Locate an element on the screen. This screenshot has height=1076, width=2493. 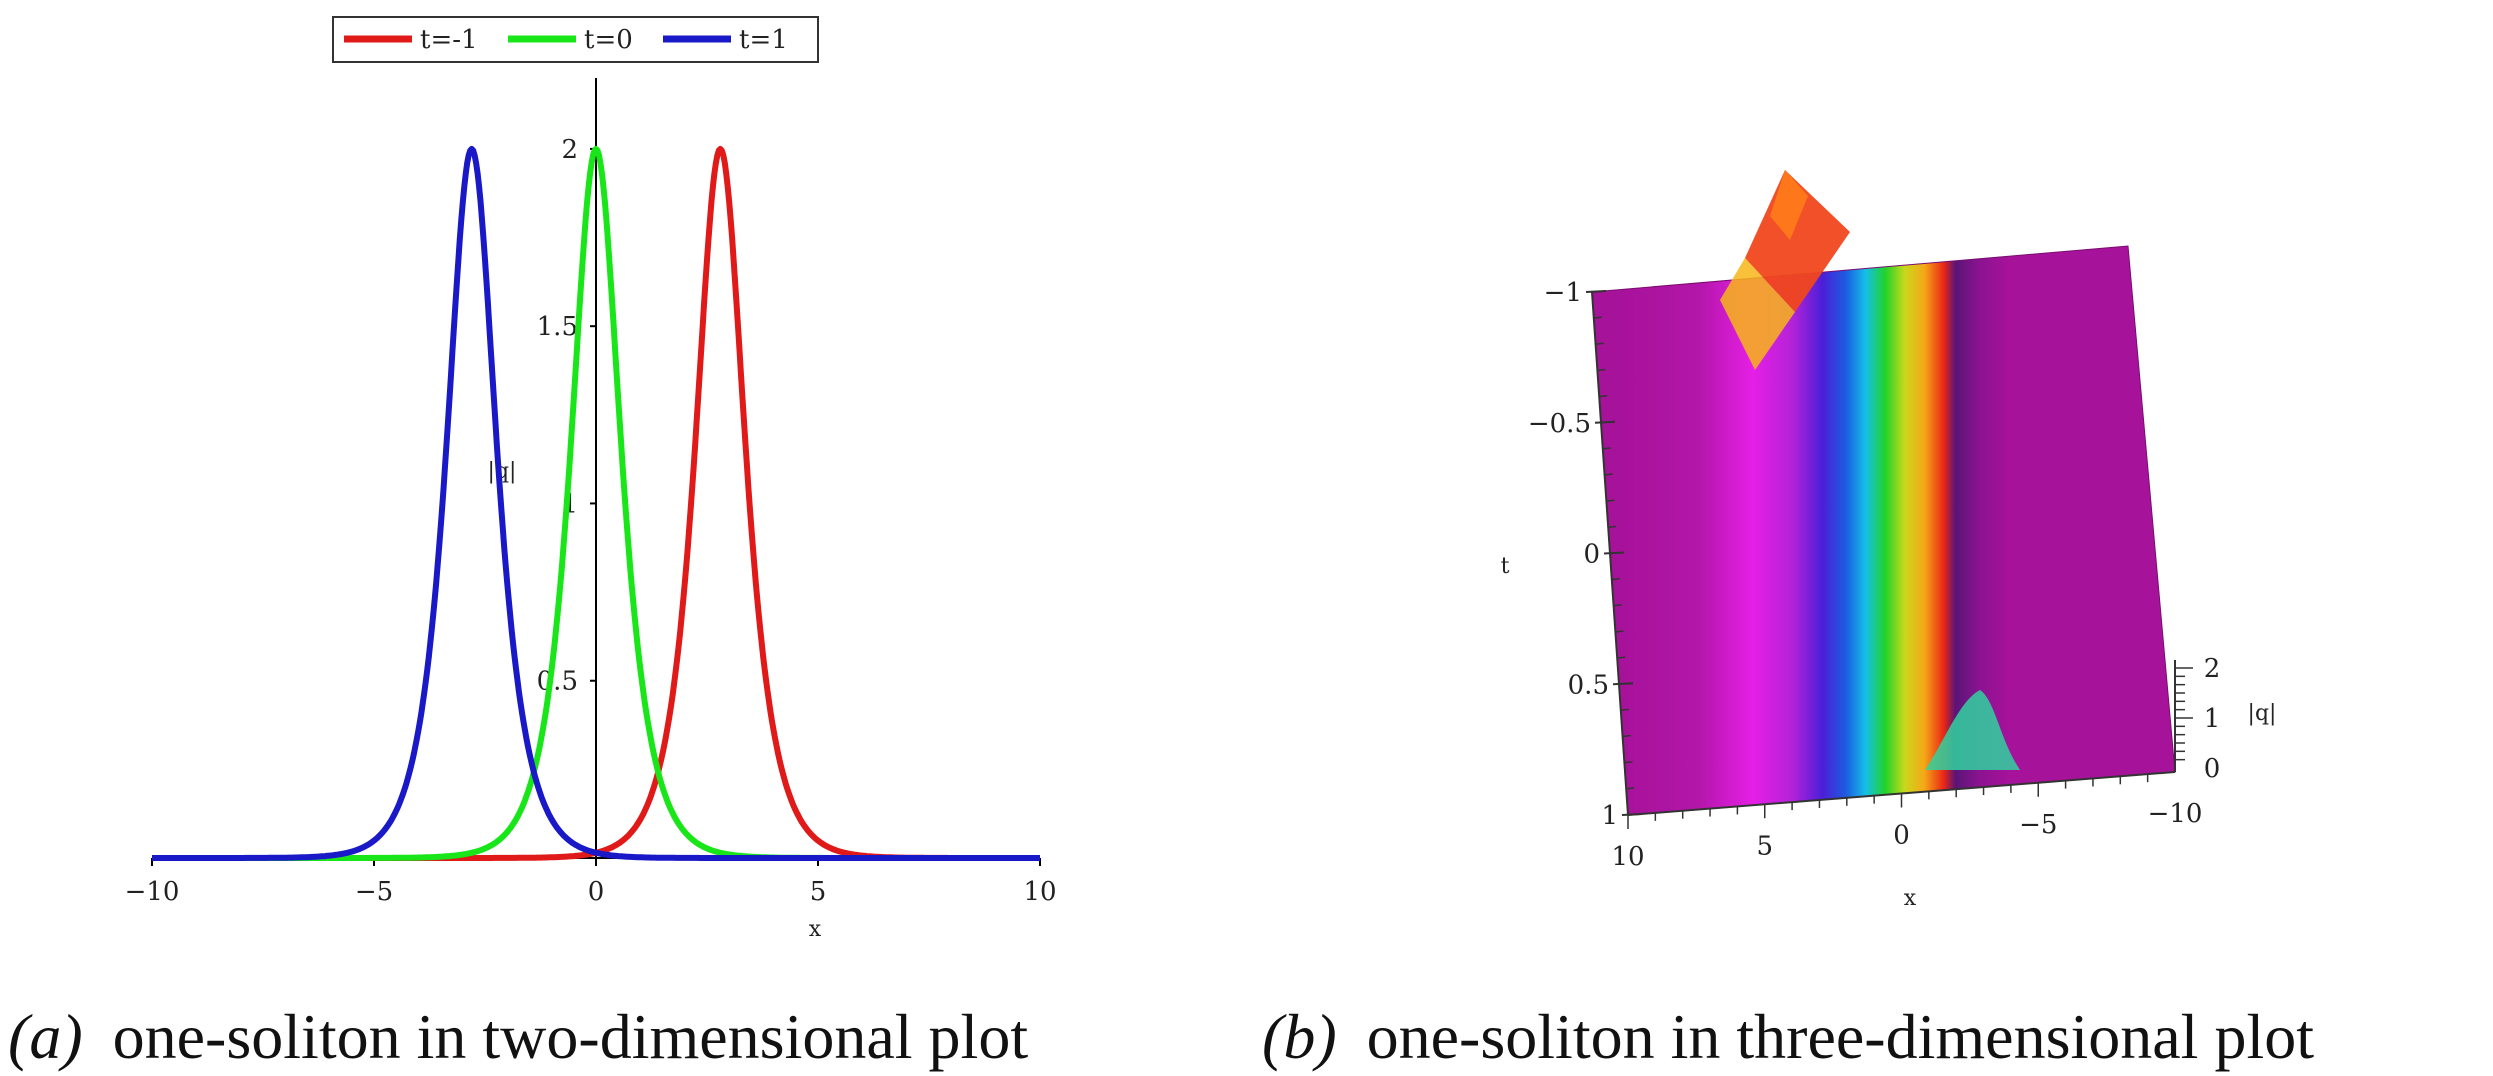
x-tick-label: 5 is located at coordinates (818, 892).